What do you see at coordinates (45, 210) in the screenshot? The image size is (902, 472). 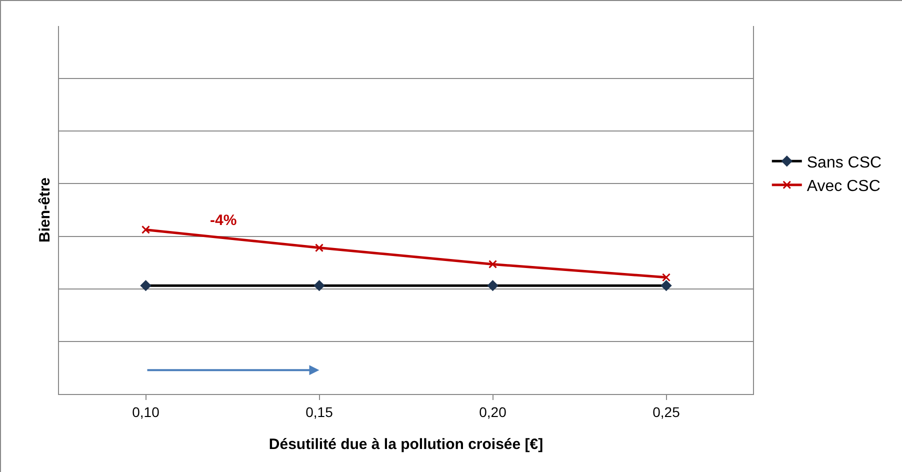 I see `y-axis-title: Bien-être` at bounding box center [45, 210].